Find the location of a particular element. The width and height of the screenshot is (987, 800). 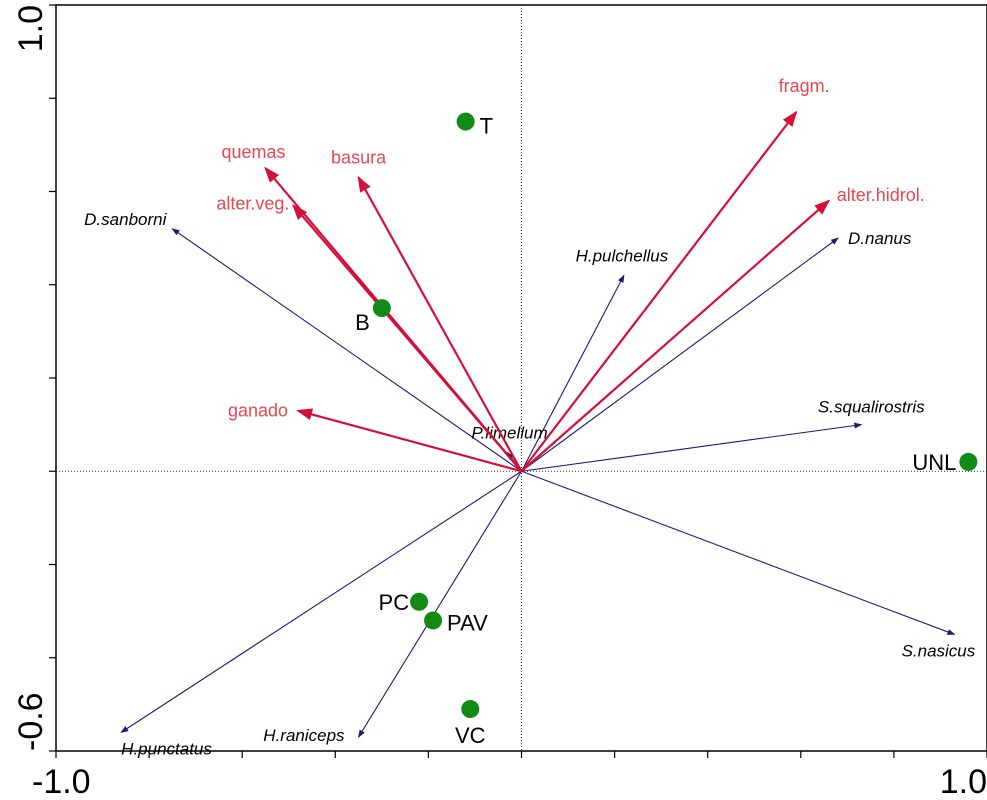

site-label: B is located at coordinates (362, 322).